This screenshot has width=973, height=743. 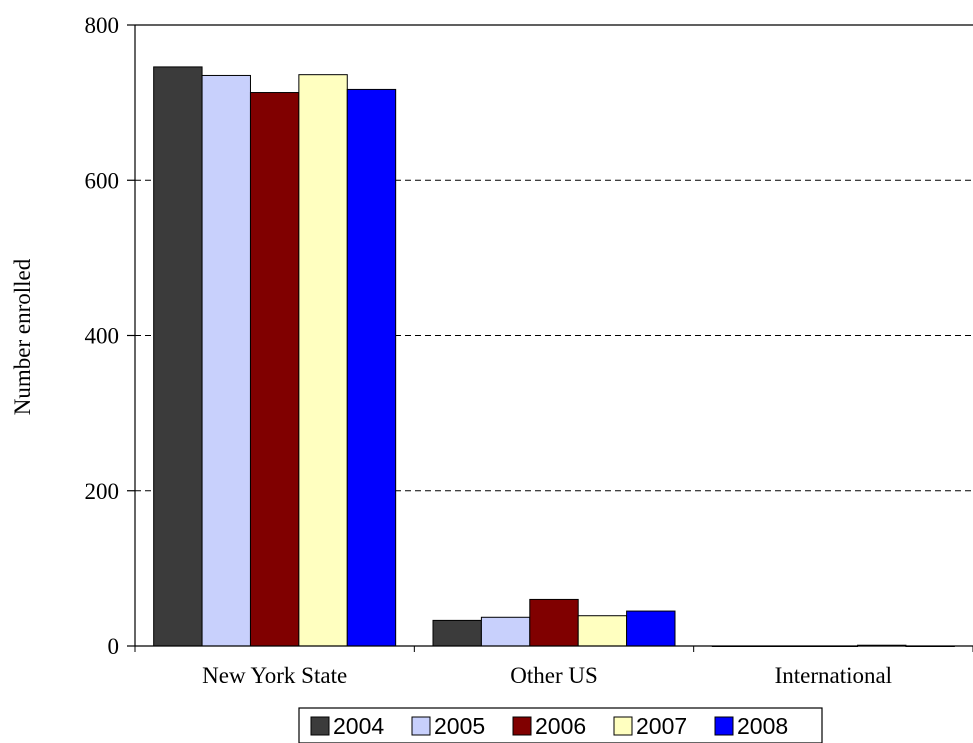 What do you see at coordinates (226, 360) in the screenshot?
I see `bar-2005-new-york-state` at bounding box center [226, 360].